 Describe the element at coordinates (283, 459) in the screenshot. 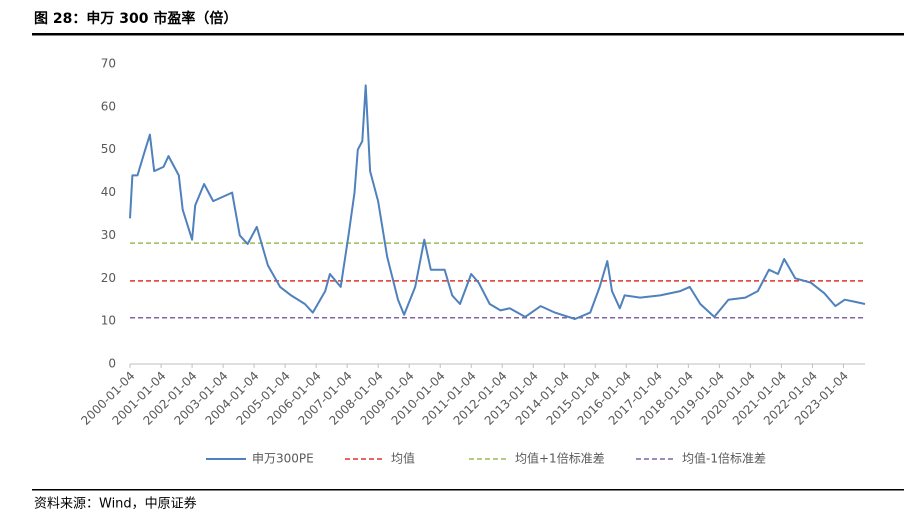

I see `legend-label: 申万300PE` at that location.